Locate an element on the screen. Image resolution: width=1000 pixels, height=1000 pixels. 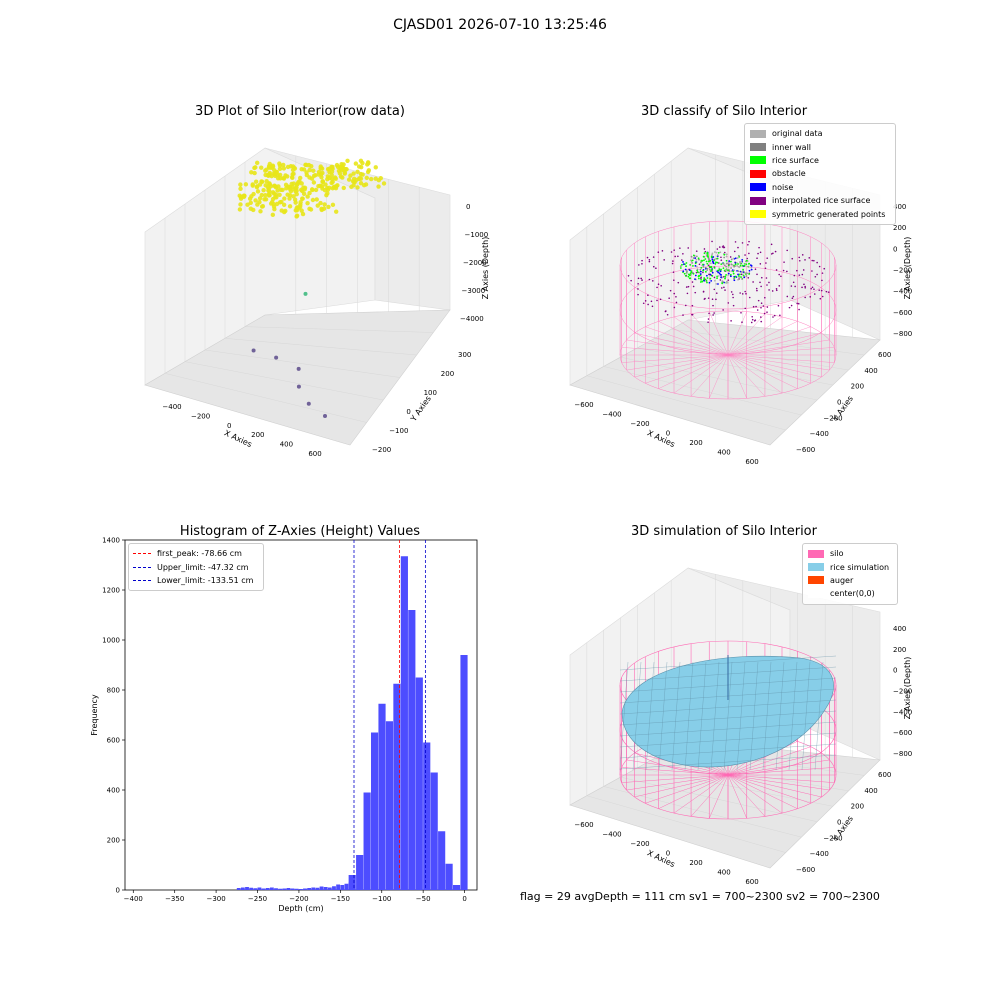
panel4-title: 3D simulation of Silo Interior is located at coordinates (724, 531).